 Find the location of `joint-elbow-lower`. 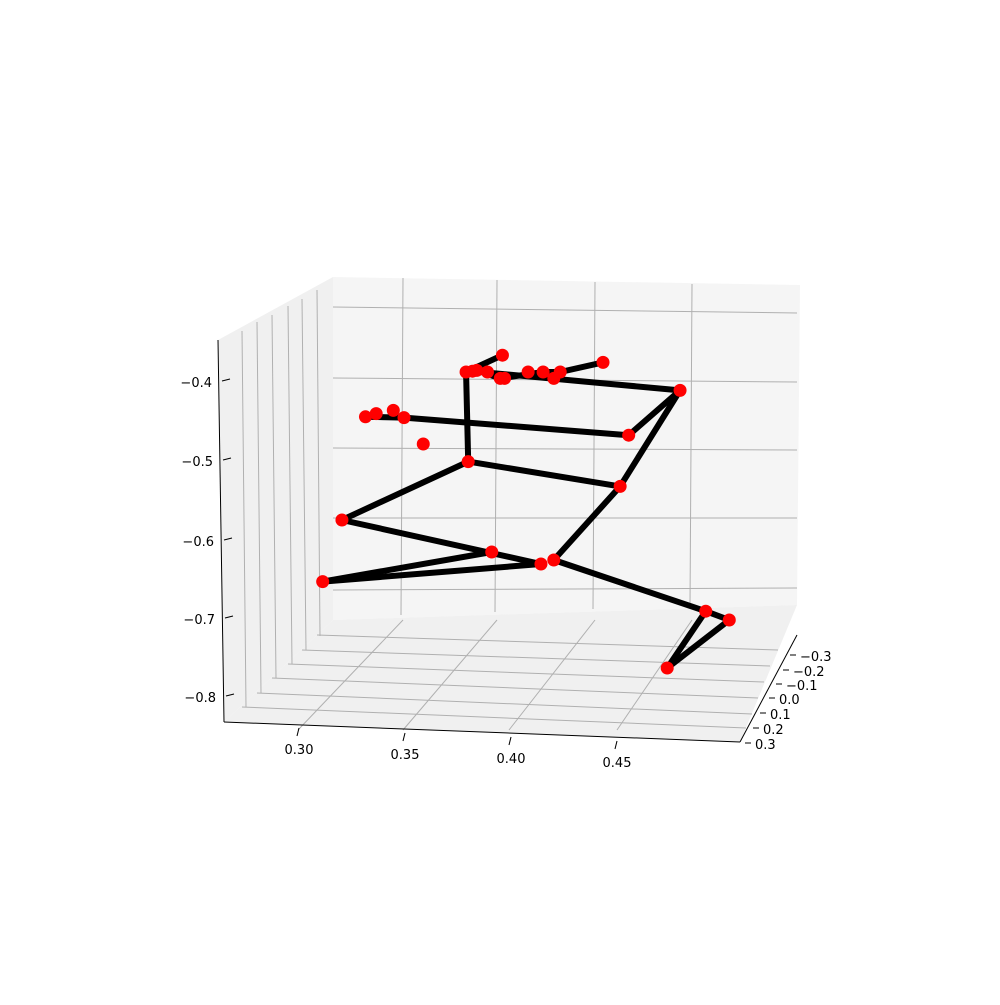

joint-elbow-lower is located at coordinates (342, 520).